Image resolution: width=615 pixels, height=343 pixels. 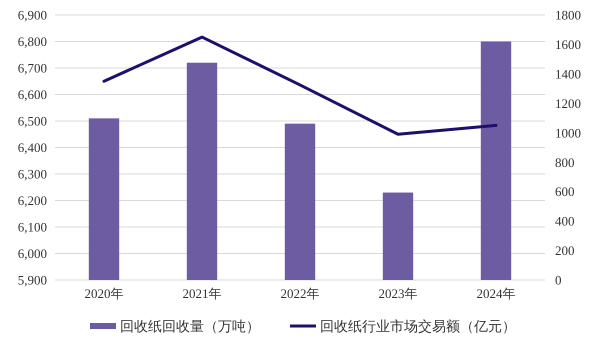 I want to click on y-tick-label: 6,900, so click(x=32, y=15).